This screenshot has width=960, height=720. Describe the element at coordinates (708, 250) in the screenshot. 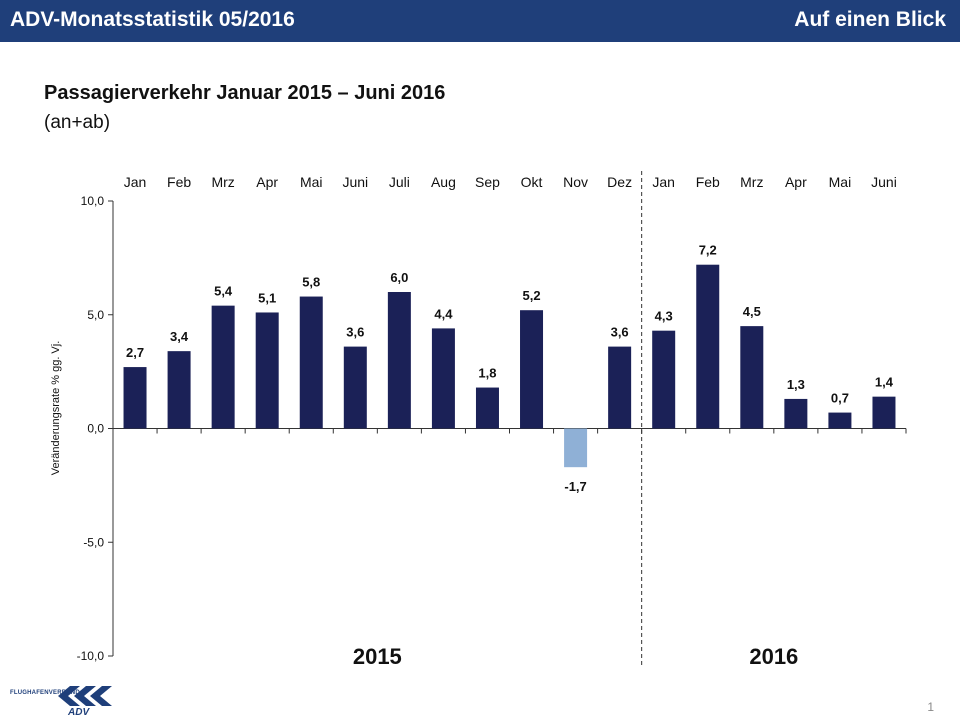

I see `value-label: 7,2` at that location.